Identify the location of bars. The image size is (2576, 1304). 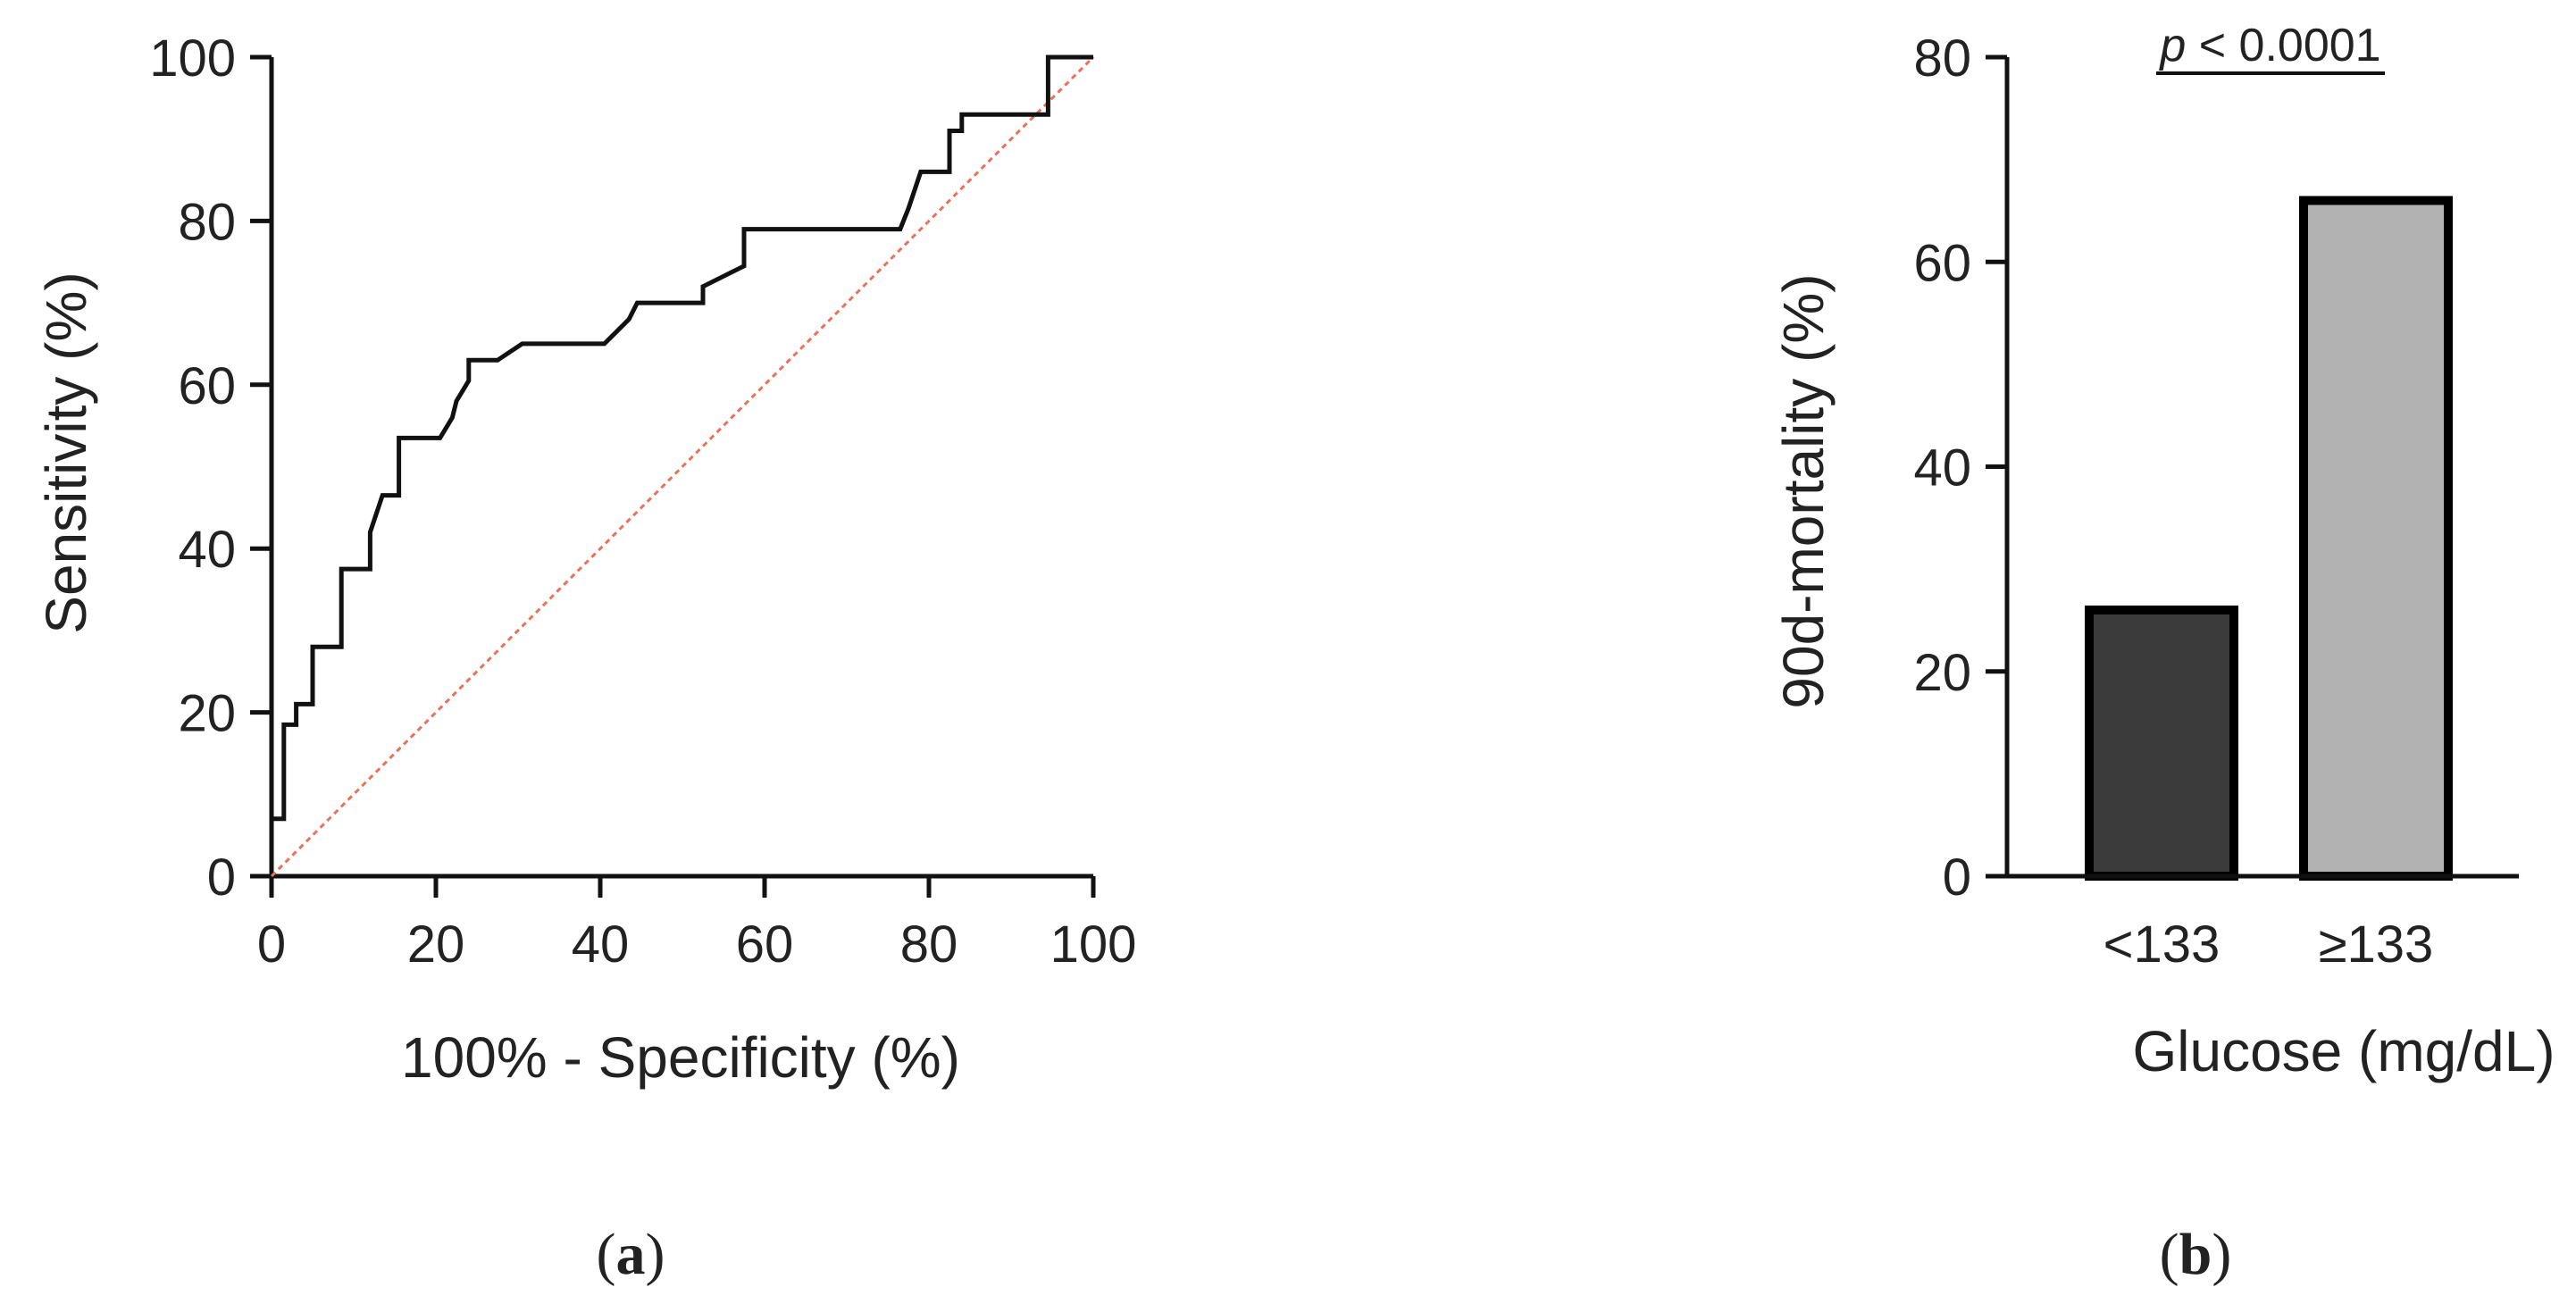
(2269, 539).